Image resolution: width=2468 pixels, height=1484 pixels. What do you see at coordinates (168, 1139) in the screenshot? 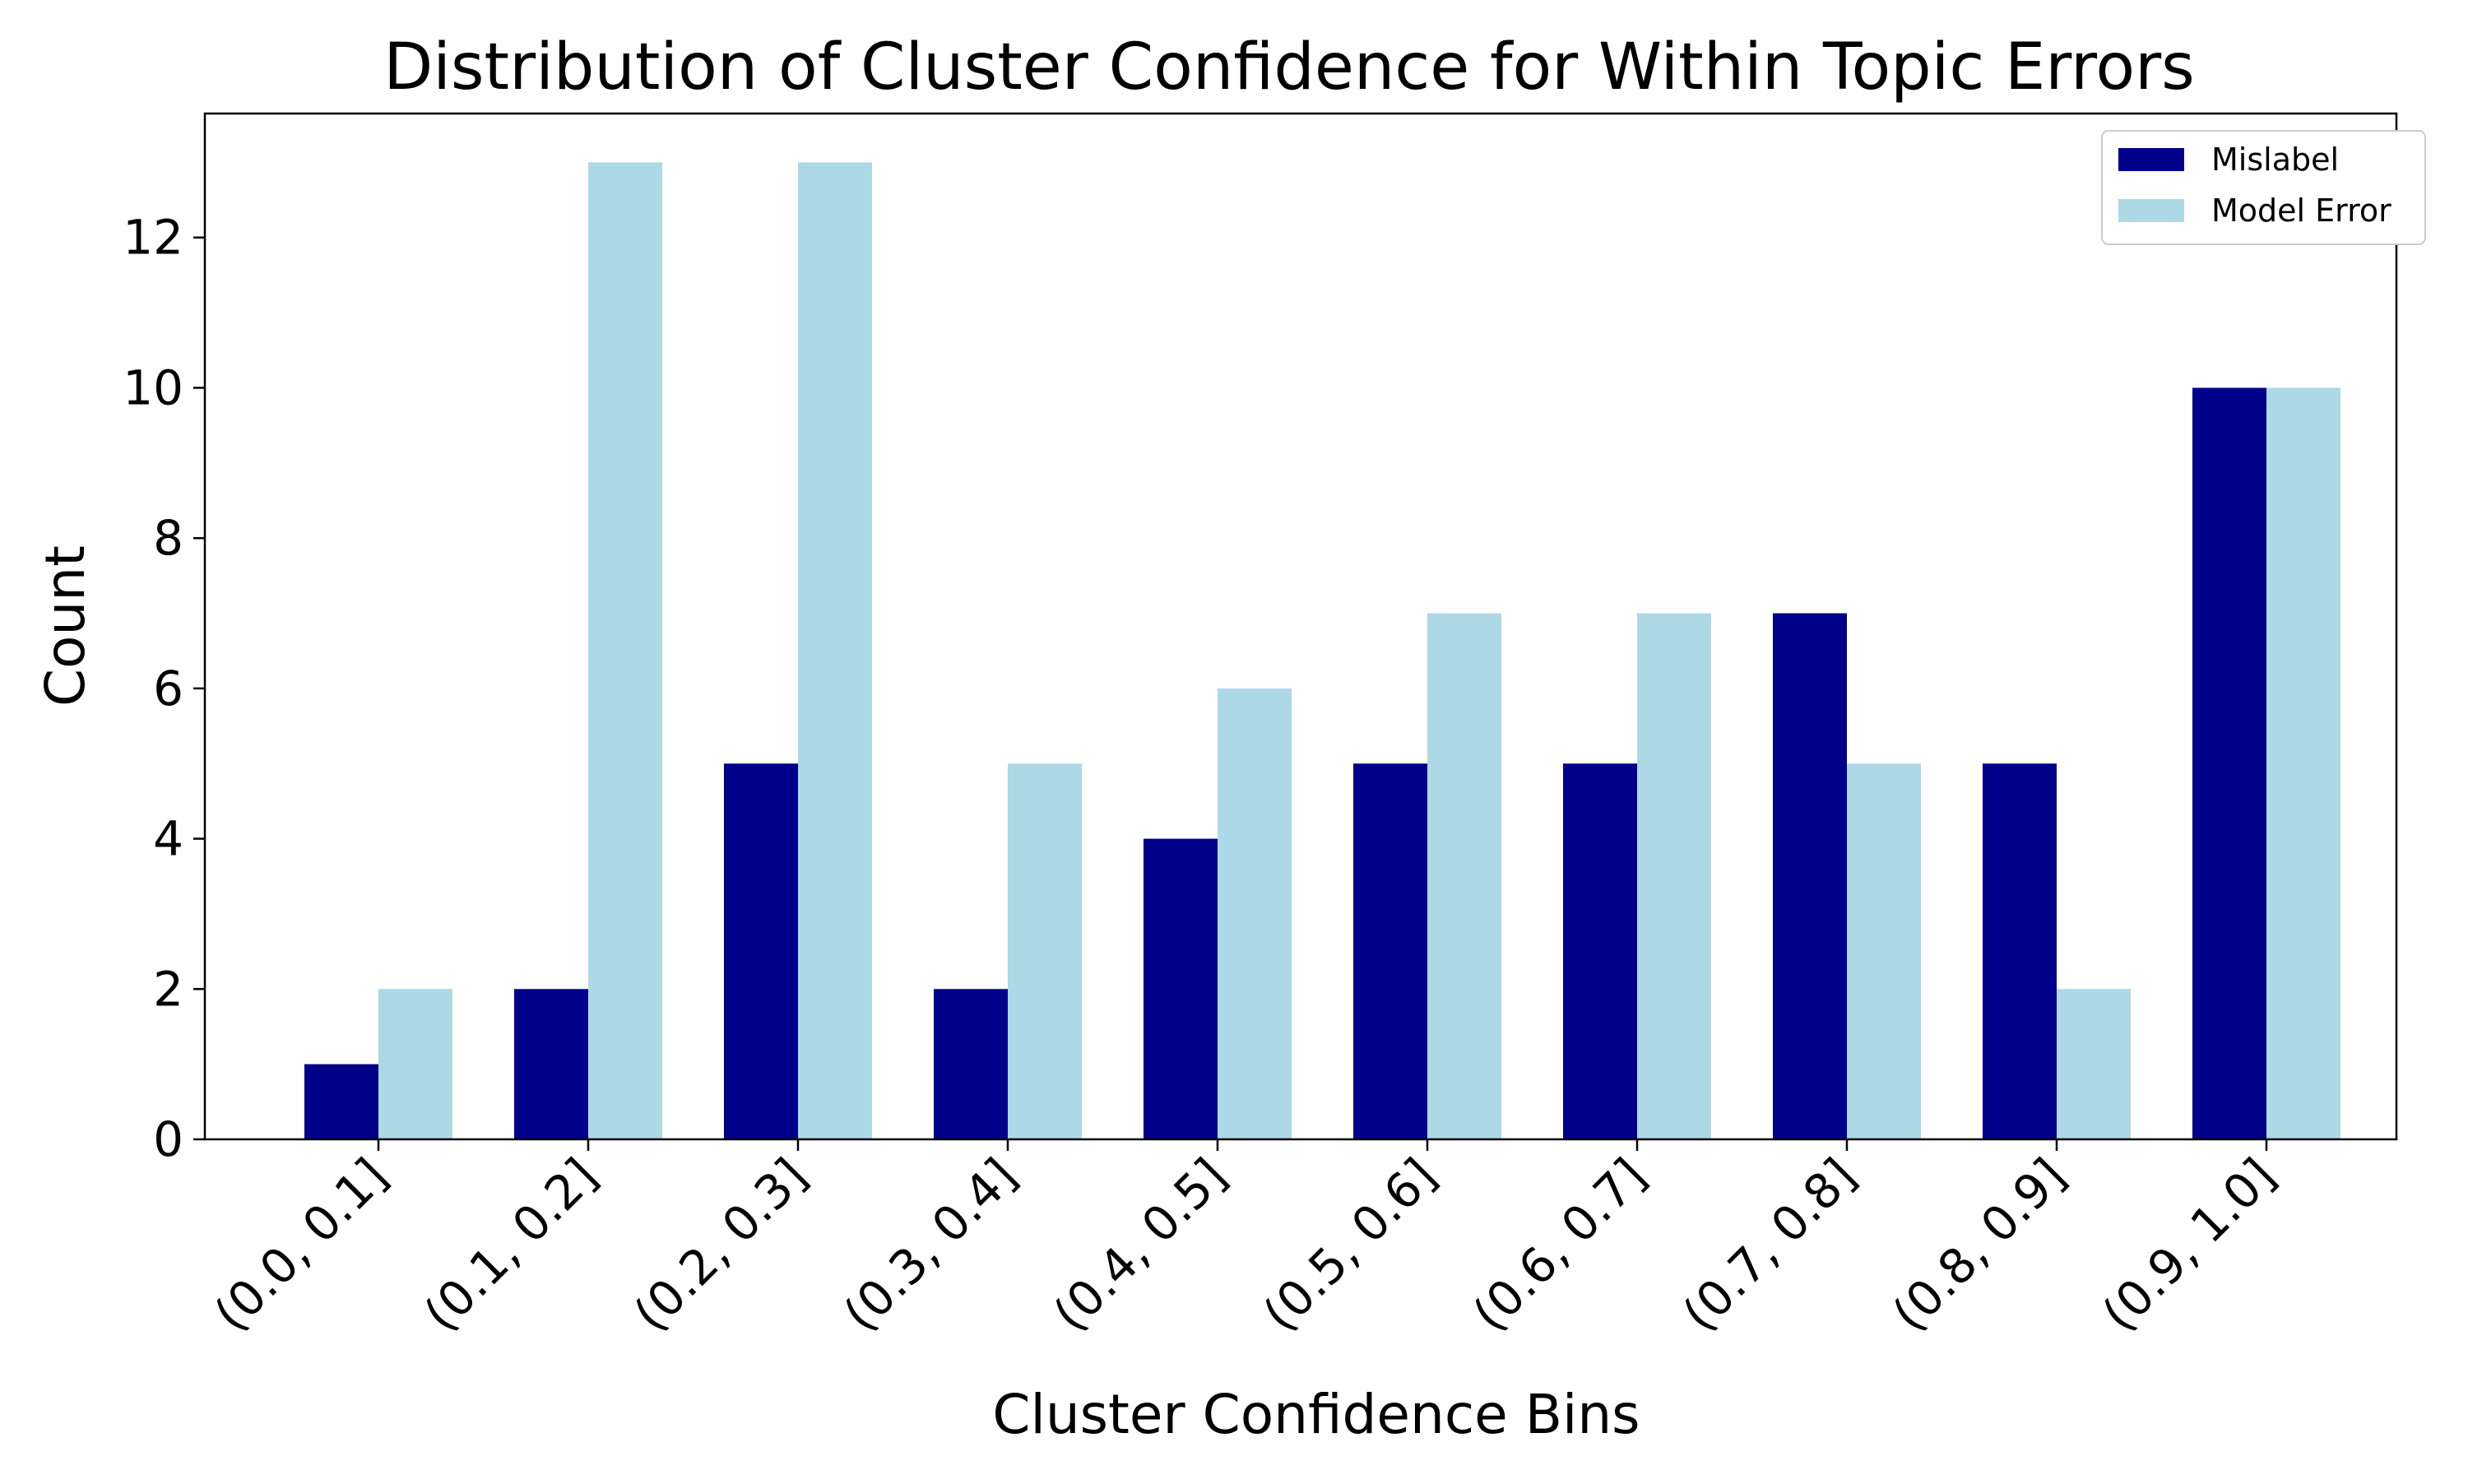
I see `y-tick-label: 0` at bounding box center [168, 1139].